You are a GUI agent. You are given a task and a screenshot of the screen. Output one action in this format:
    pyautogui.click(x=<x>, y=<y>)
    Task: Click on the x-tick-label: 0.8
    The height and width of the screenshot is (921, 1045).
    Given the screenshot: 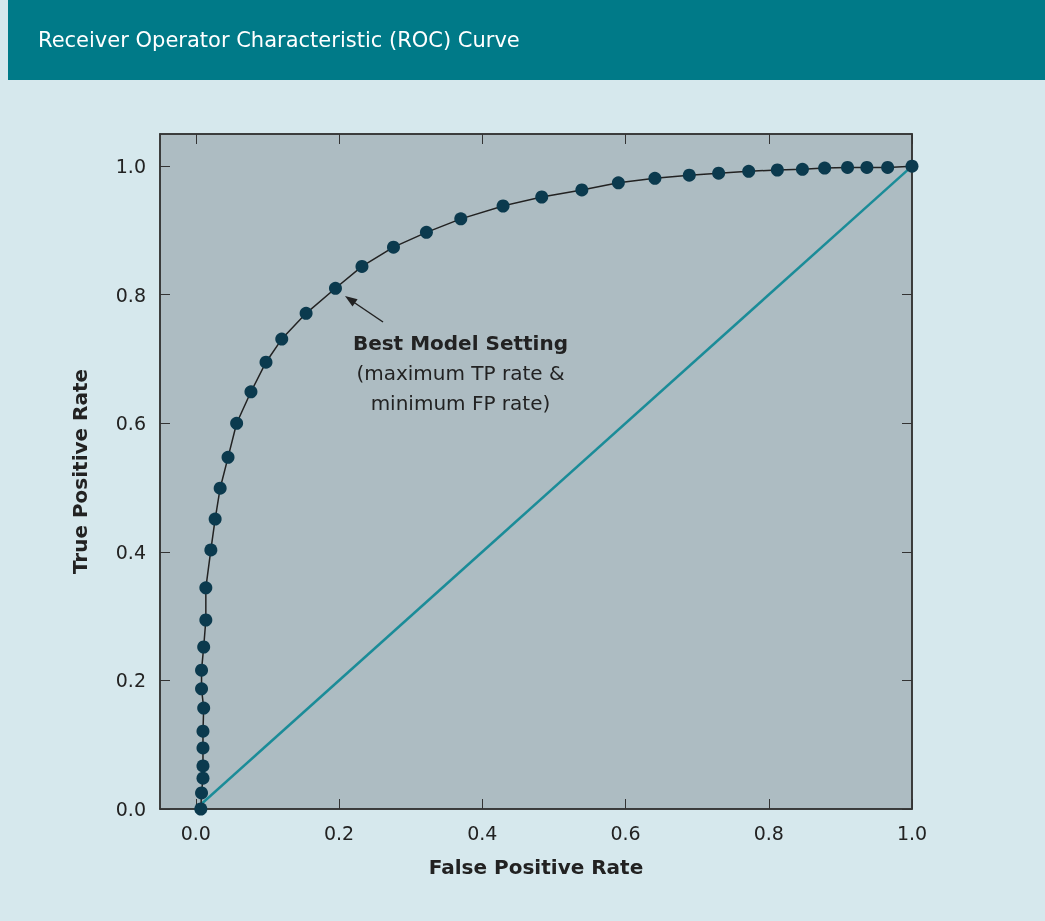 What is the action you would take?
    pyautogui.click(x=768, y=832)
    